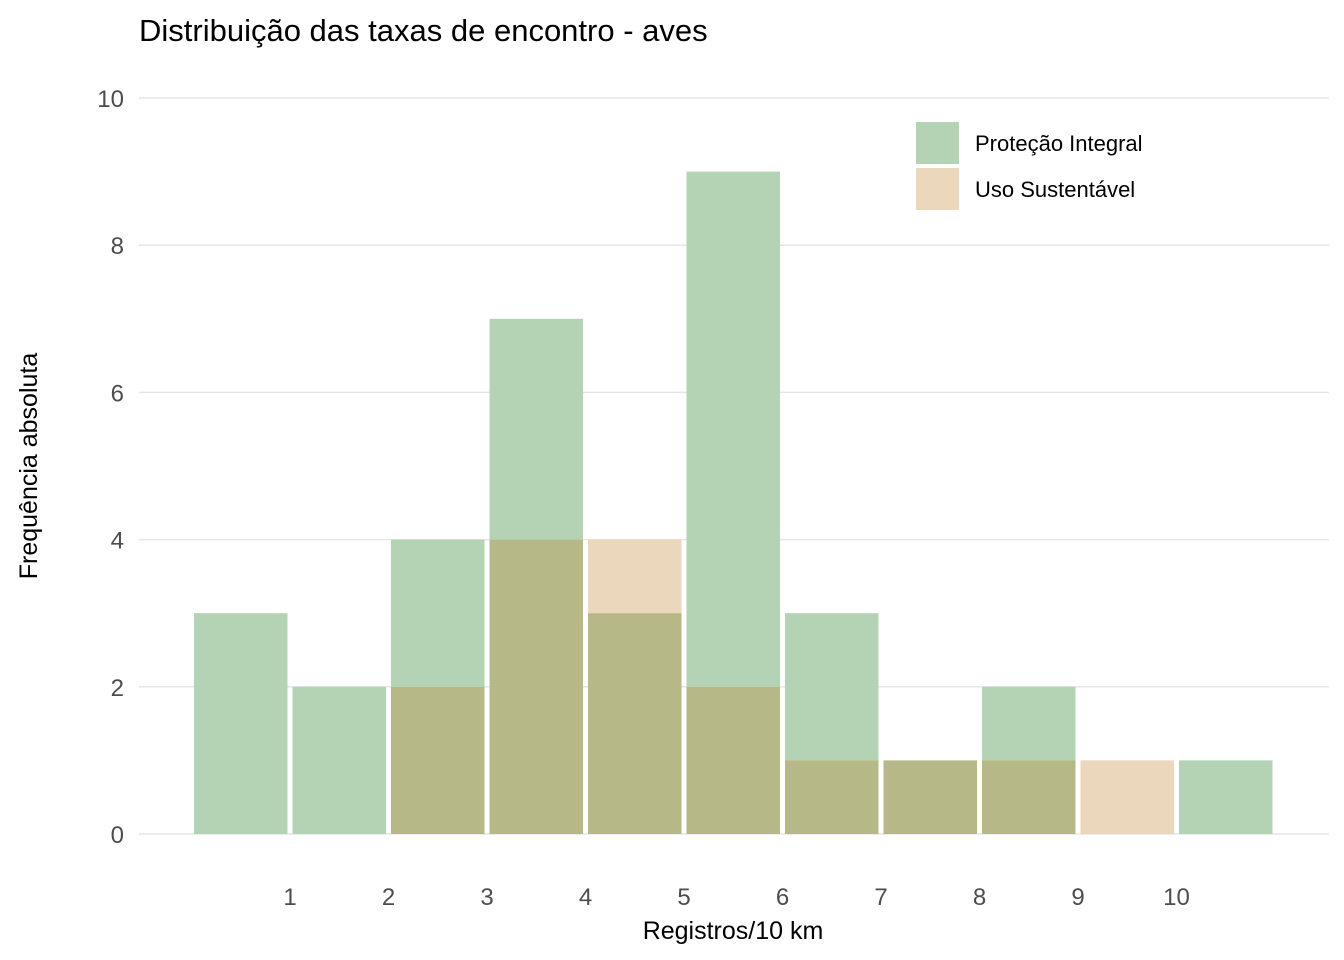 The width and height of the screenshot is (1344, 960). What do you see at coordinates (683, 897) in the screenshot?
I see `x-tick-label: 5` at bounding box center [683, 897].